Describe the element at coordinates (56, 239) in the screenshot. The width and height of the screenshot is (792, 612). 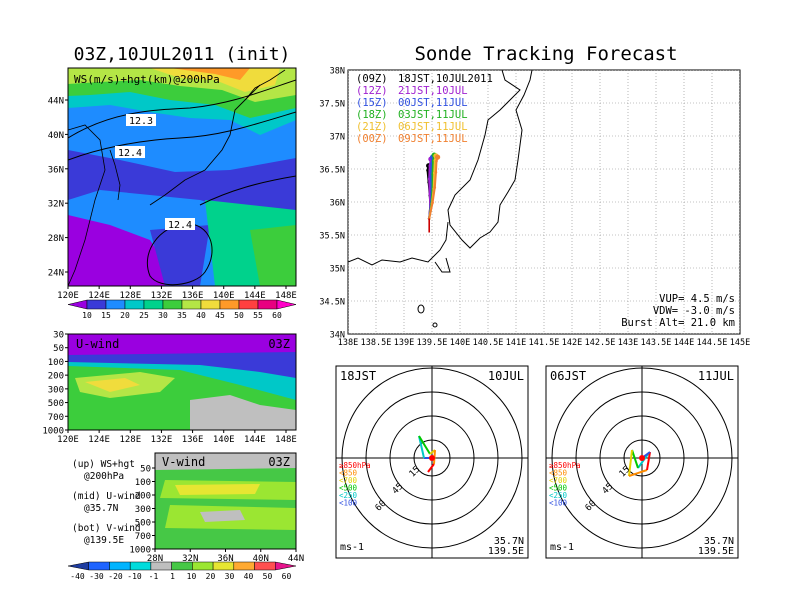
I see `map-y-tick-label: 28N` at that location.